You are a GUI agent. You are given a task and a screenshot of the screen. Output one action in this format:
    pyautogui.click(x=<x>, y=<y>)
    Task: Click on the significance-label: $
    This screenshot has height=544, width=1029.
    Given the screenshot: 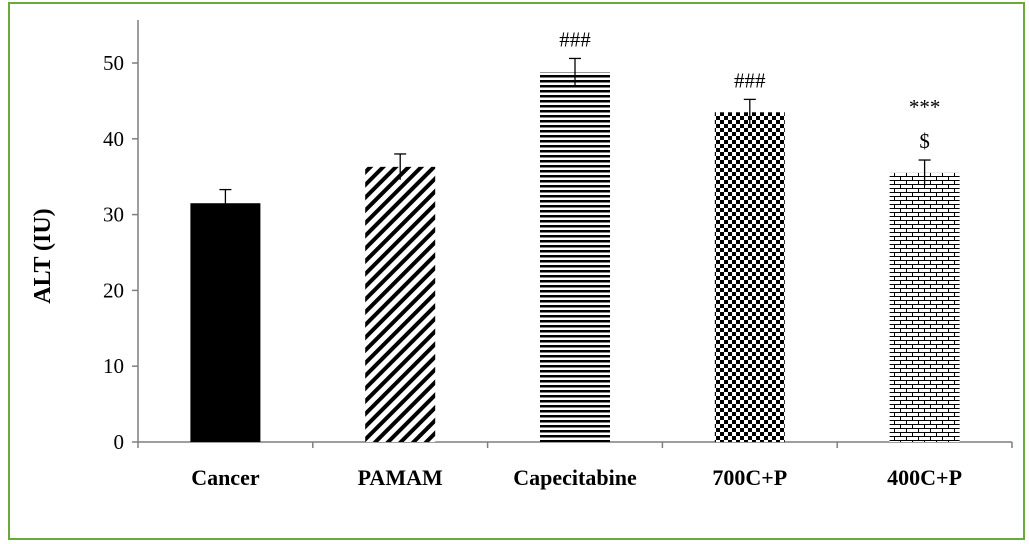 What is the action you would take?
    pyautogui.click(x=924, y=141)
    